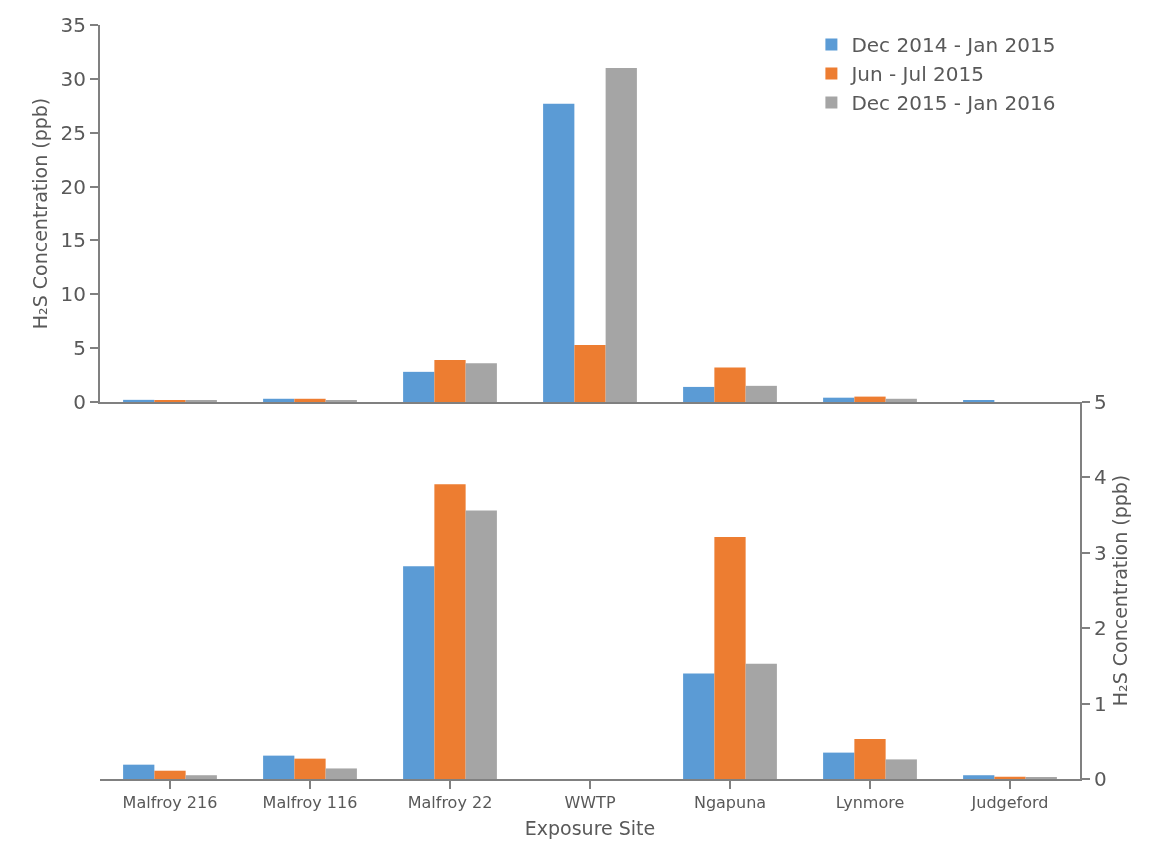 This screenshot has height=862, width=1154. Describe the element at coordinates (1100, 552) in the screenshot. I see `y2-tick-label: 3` at that location.